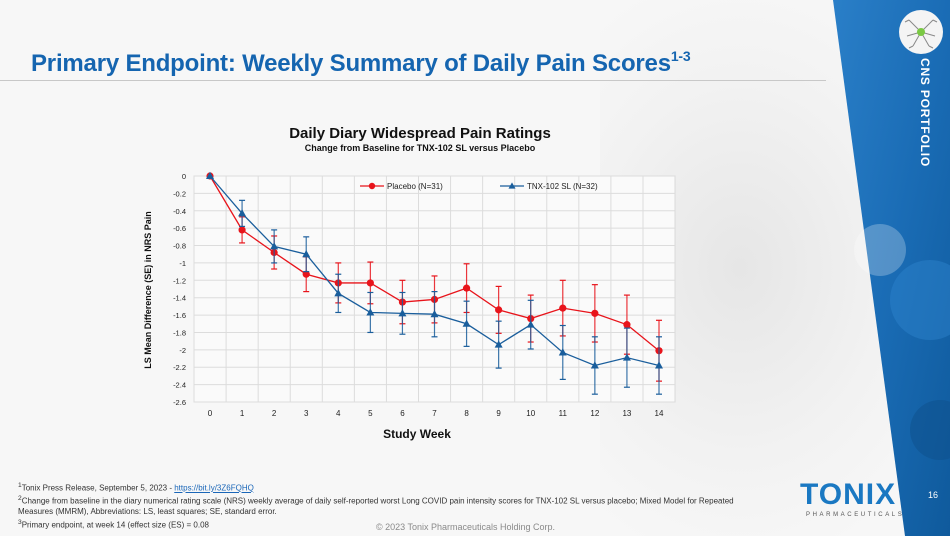 The width and height of the screenshot is (950, 536). I want to click on title-superscript: 1-3, so click(680, 56).